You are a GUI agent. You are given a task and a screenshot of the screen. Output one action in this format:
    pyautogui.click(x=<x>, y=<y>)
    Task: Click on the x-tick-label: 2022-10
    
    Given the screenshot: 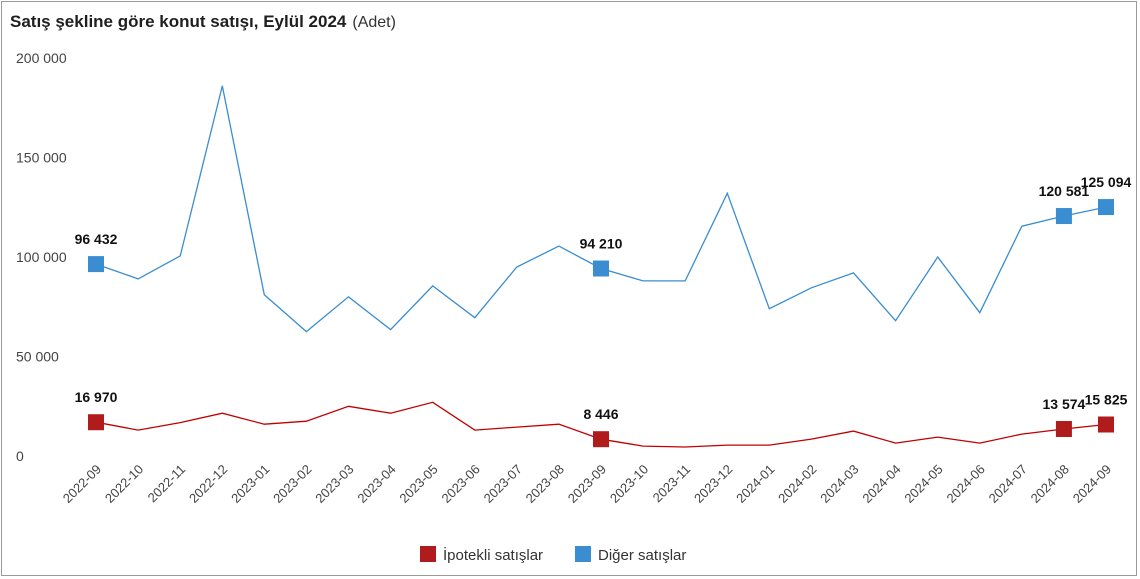 What is the action you would take?
    pyautogui.click(x=124, y=484)
    